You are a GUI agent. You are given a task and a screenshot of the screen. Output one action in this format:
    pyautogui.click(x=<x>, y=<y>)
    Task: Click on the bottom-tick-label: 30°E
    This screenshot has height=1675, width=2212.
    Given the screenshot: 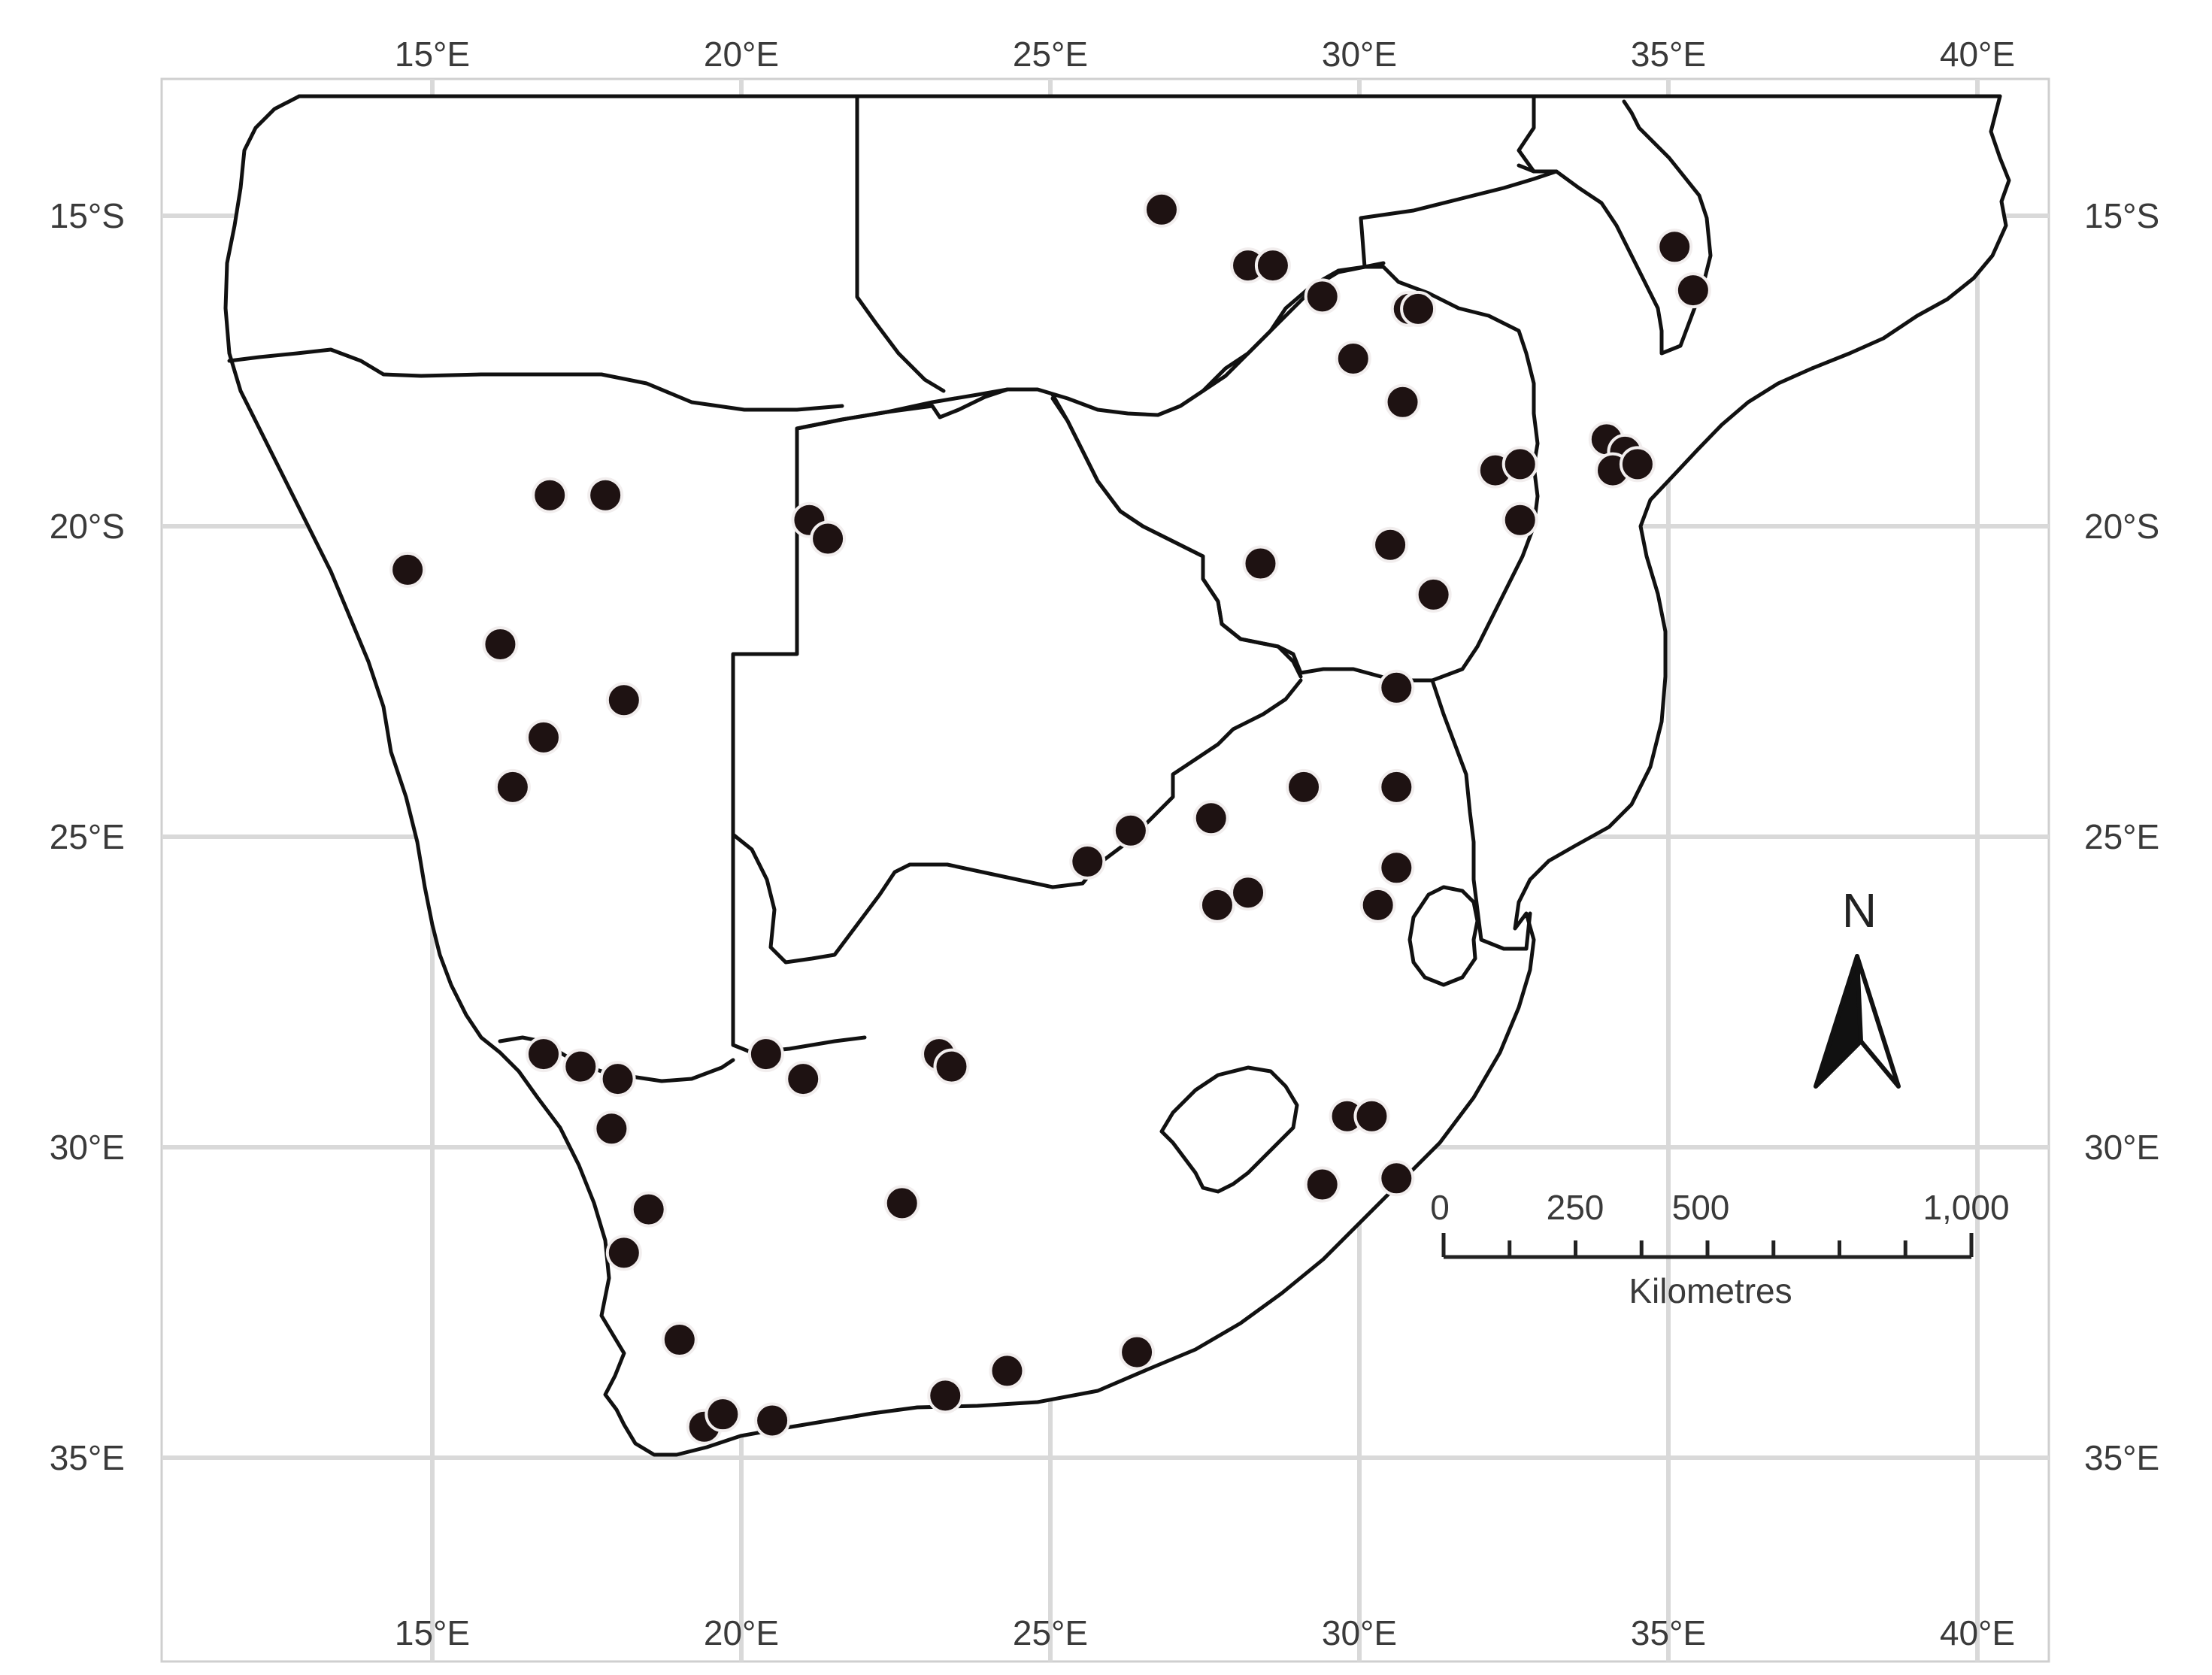 What is the action you would take?
    pyautogui.click(x=1360, y=1632)
    